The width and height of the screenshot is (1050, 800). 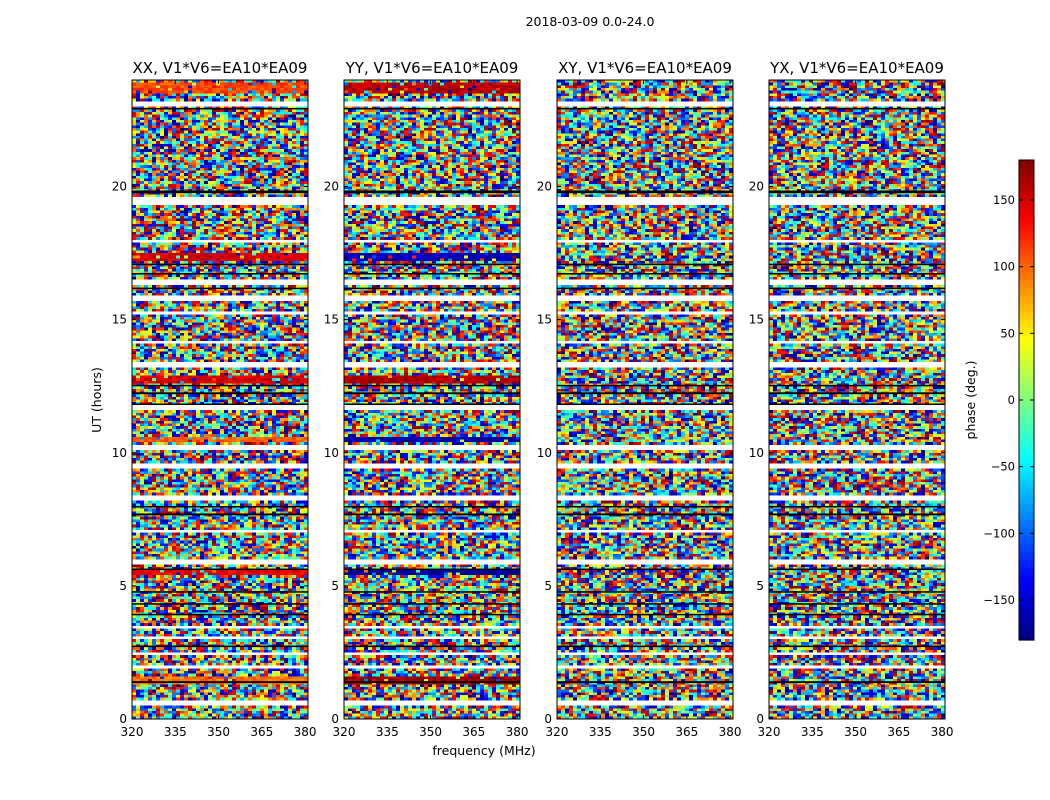 I want to click on figure-title: 2018-03-09 0.0-24.0, so click(x=590, y=21).